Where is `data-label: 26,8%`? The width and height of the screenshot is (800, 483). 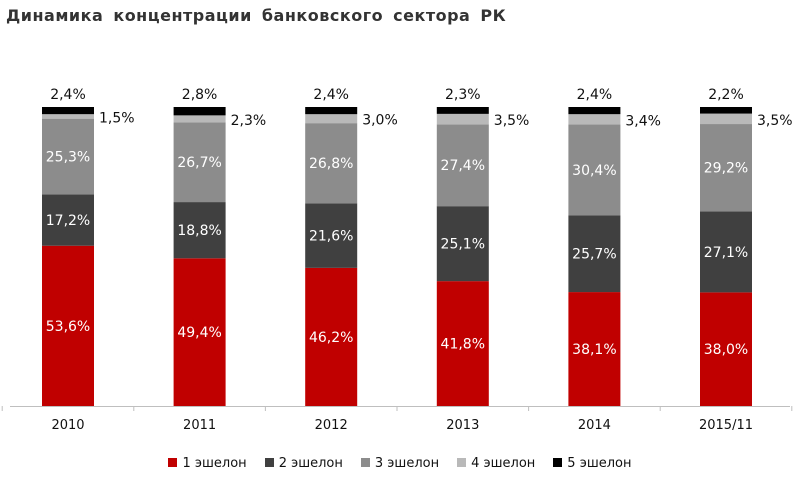 data-label: 26,8% is located at coordinates (331, 164).